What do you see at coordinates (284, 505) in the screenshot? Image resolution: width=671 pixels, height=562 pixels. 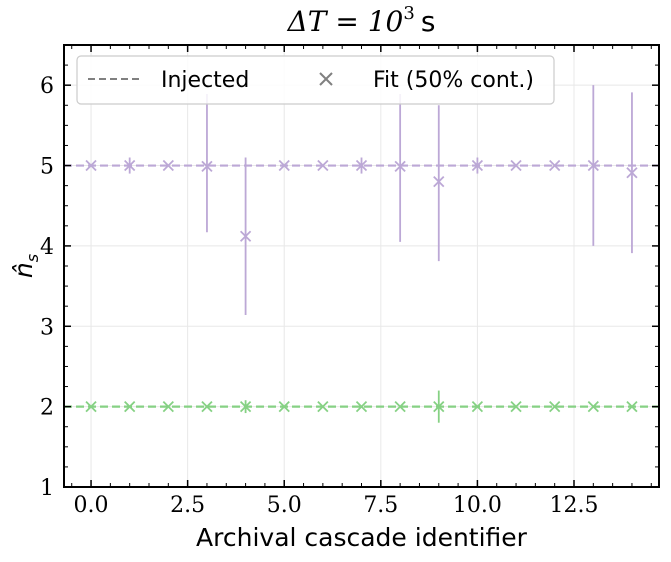 I see `x-tick-label: 5.0` at bounding box center [284, 505].